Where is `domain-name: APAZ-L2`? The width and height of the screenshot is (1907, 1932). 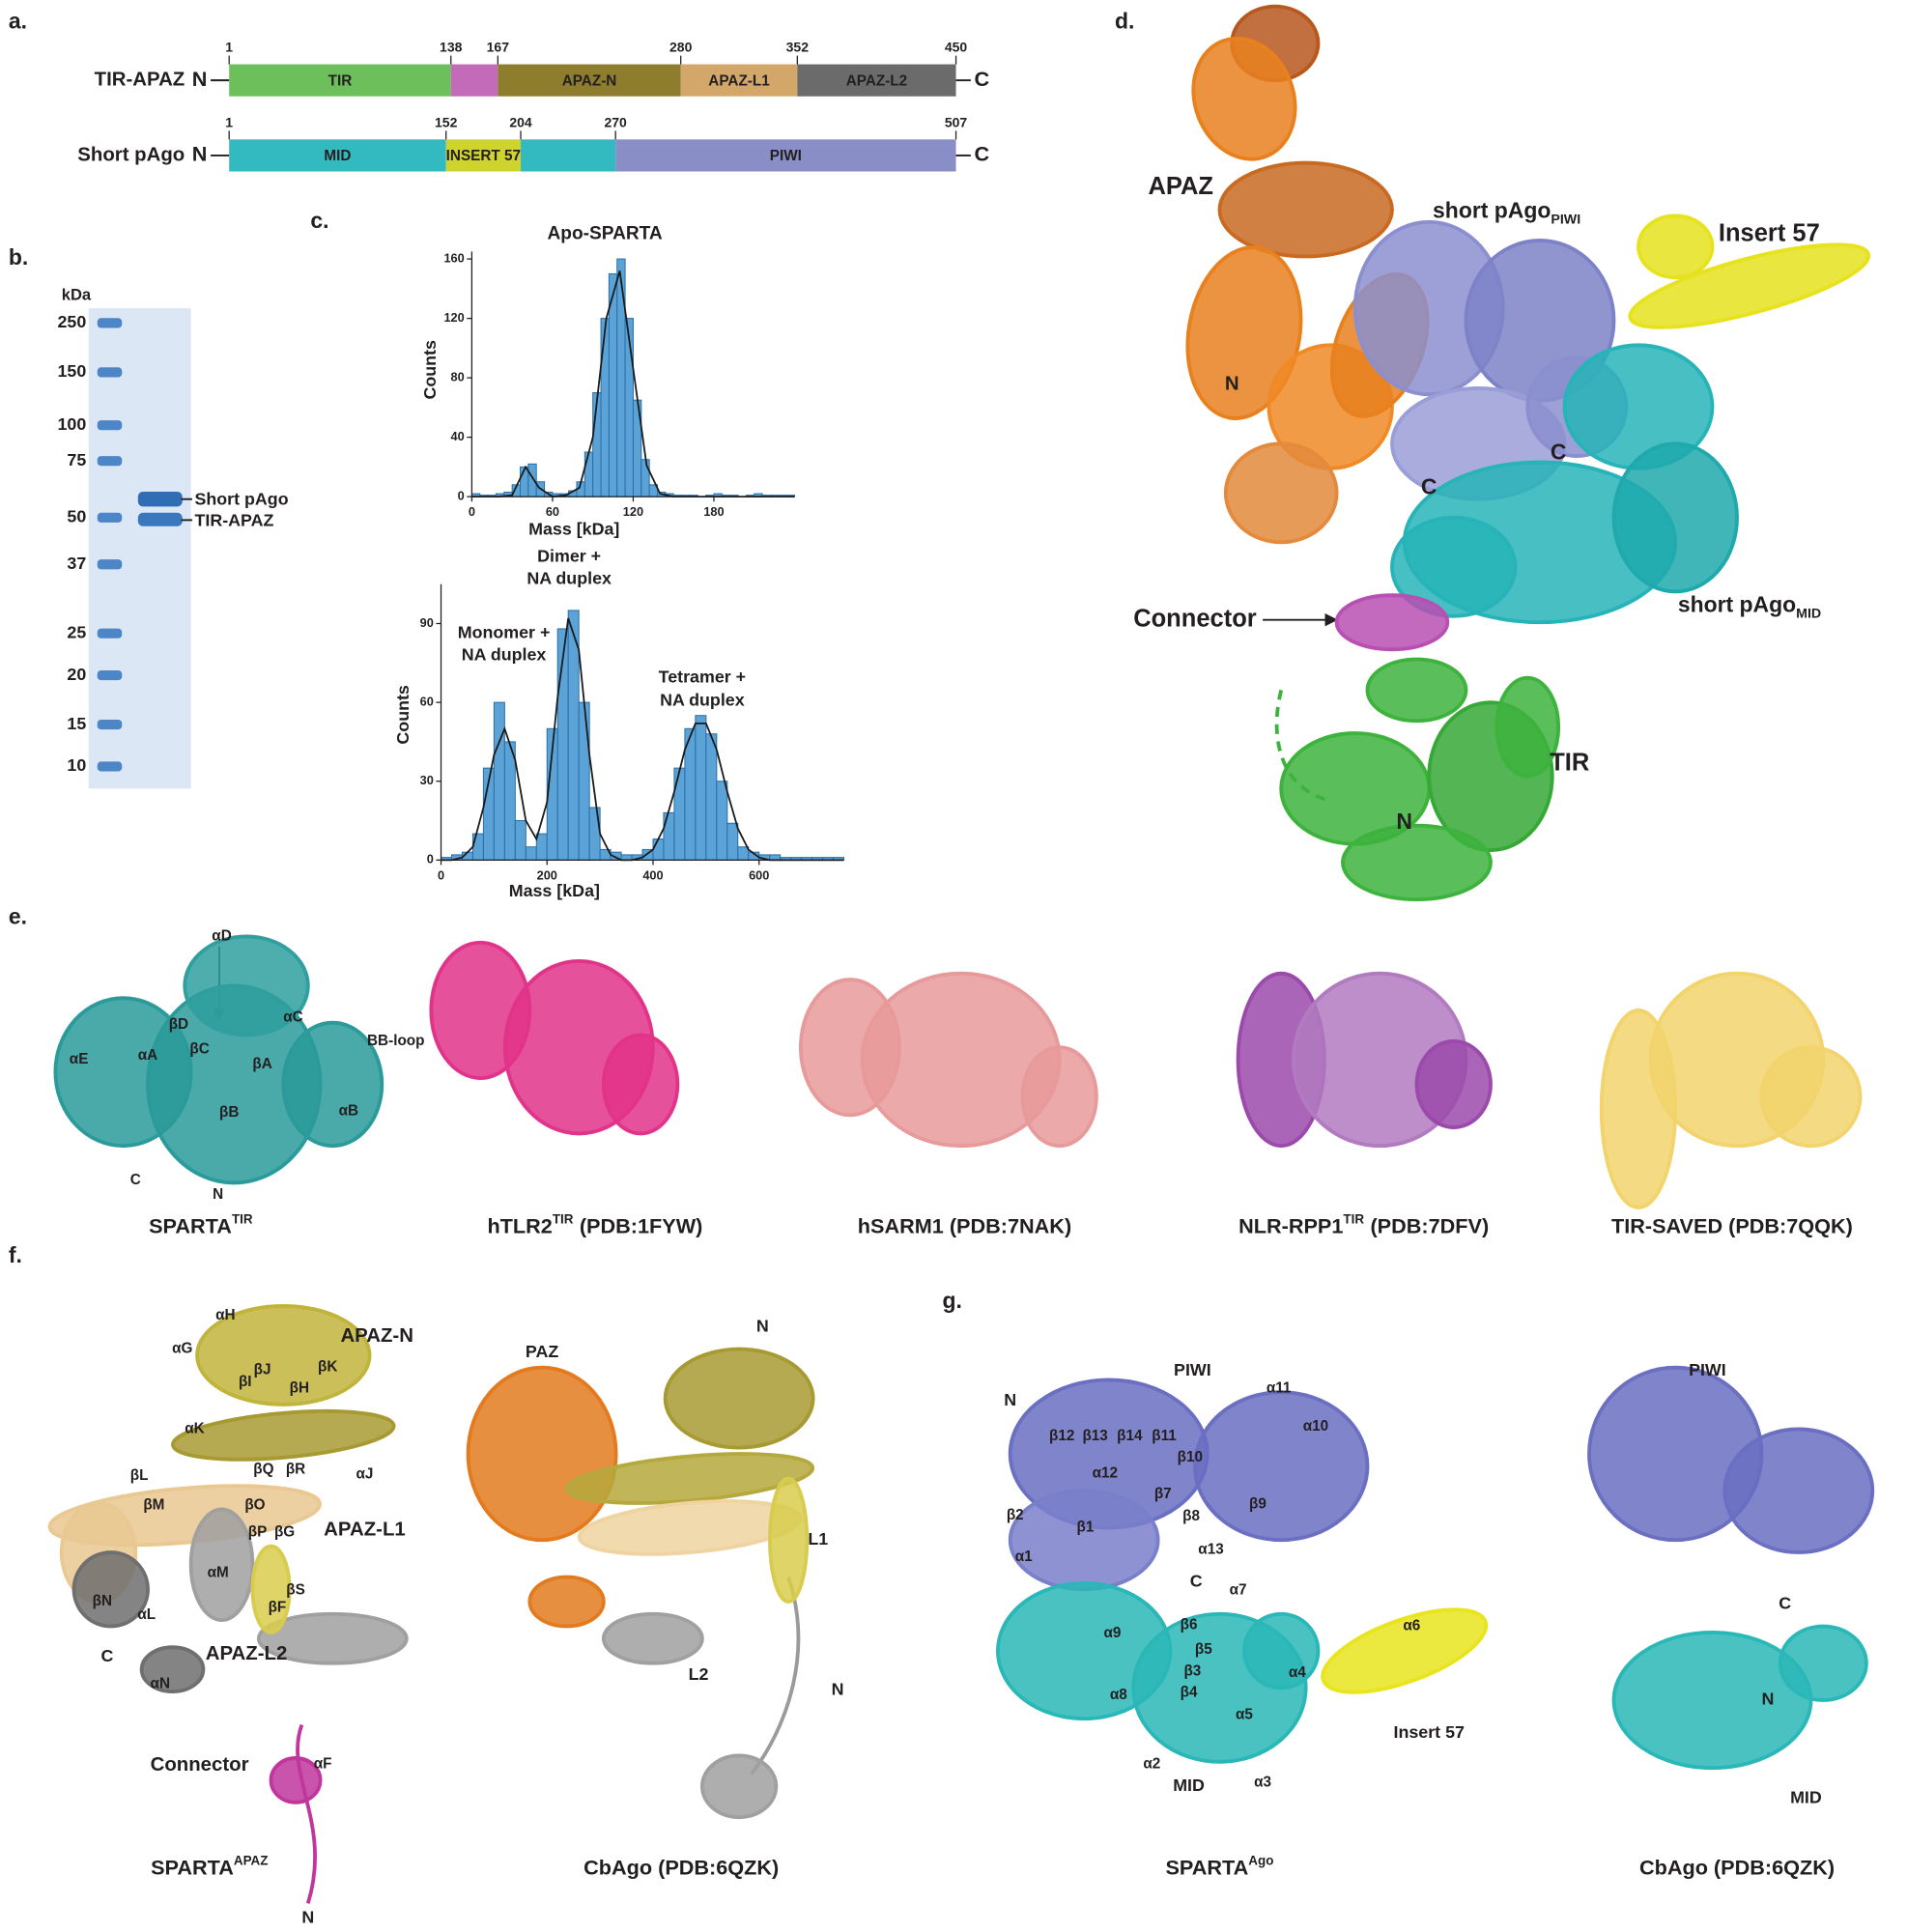 domain-name: APAZ-L2 is located at coordinates (876, 80).